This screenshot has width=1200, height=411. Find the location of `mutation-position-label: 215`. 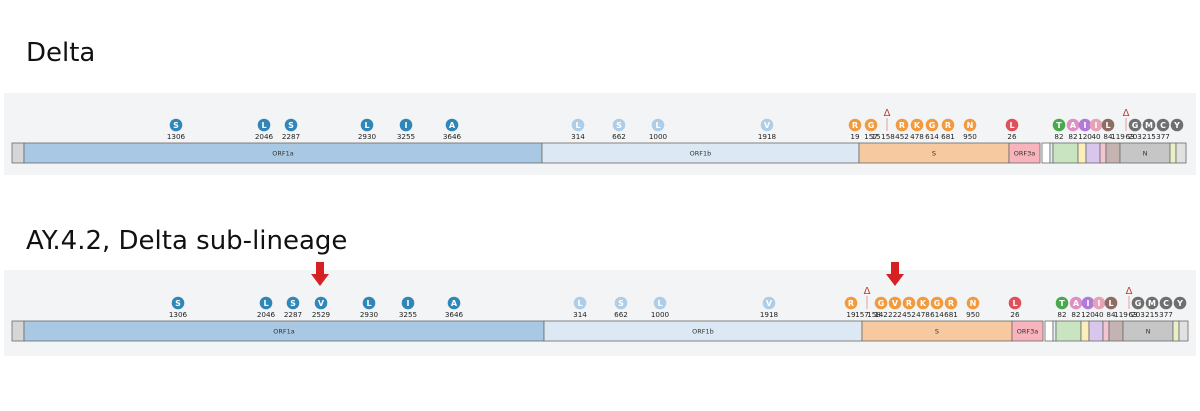

mutation-position-label: 215 is located at coordinates (1149, 136).